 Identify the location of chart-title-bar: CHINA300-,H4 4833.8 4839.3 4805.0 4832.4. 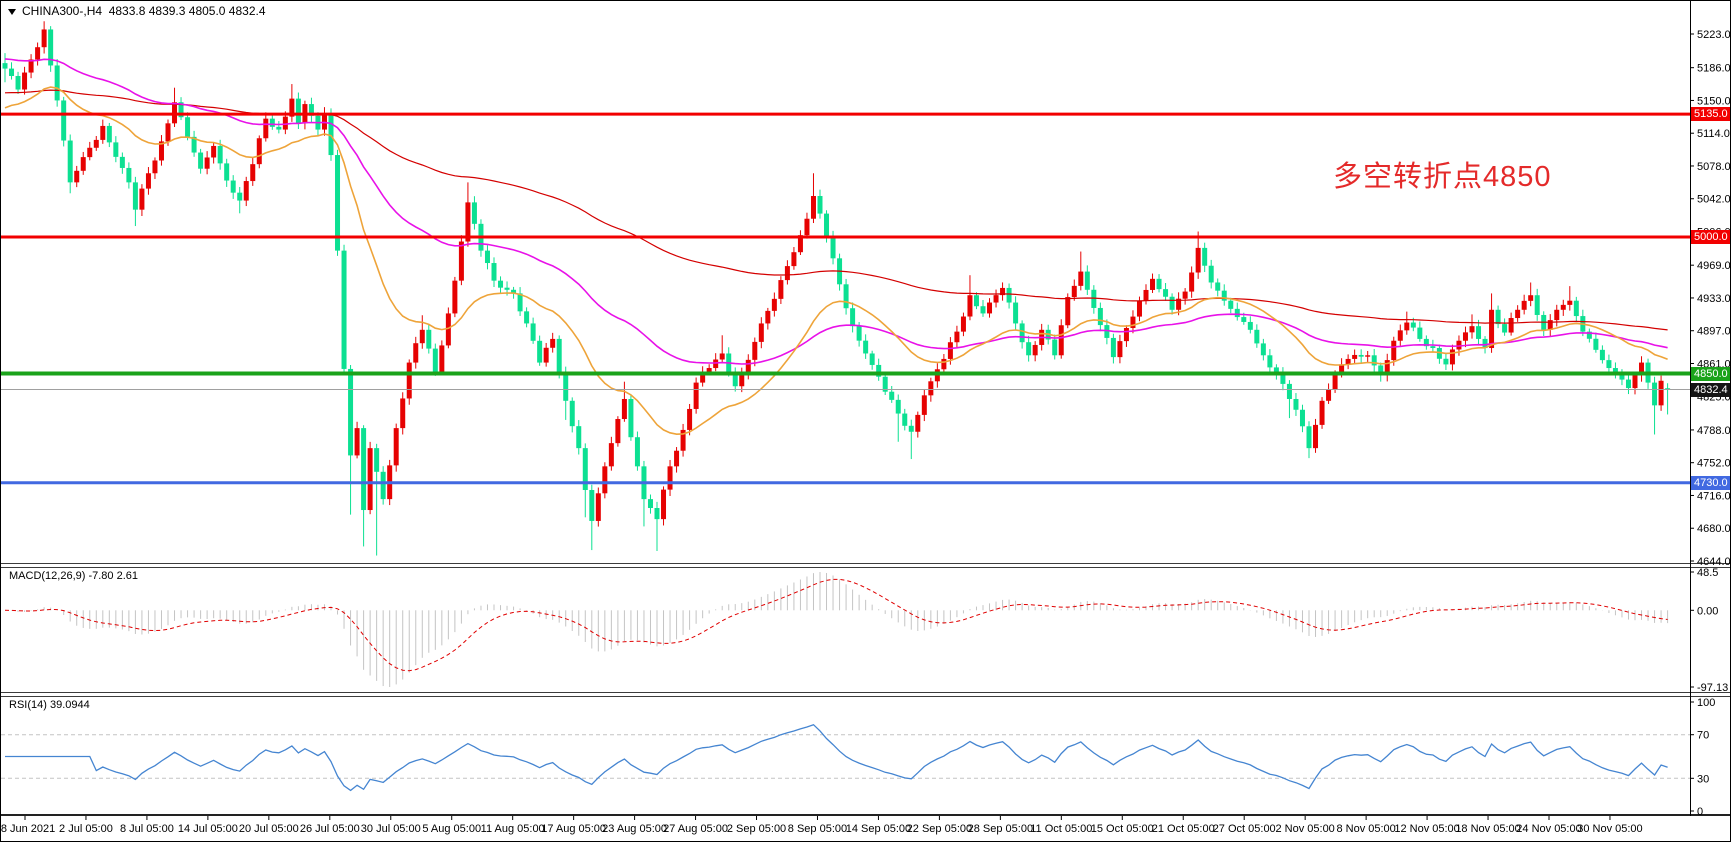
(301, 11).